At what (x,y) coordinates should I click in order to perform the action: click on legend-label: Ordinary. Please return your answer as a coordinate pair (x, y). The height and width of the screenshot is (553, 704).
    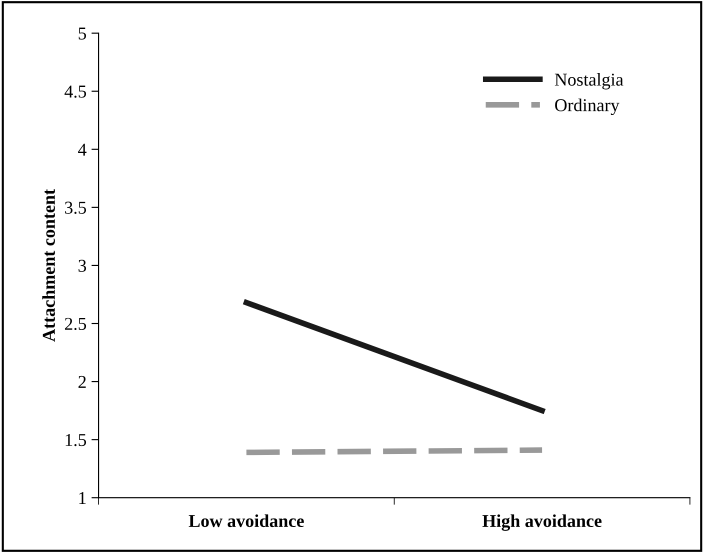
    Looking at the image, I should click on (587, 107).